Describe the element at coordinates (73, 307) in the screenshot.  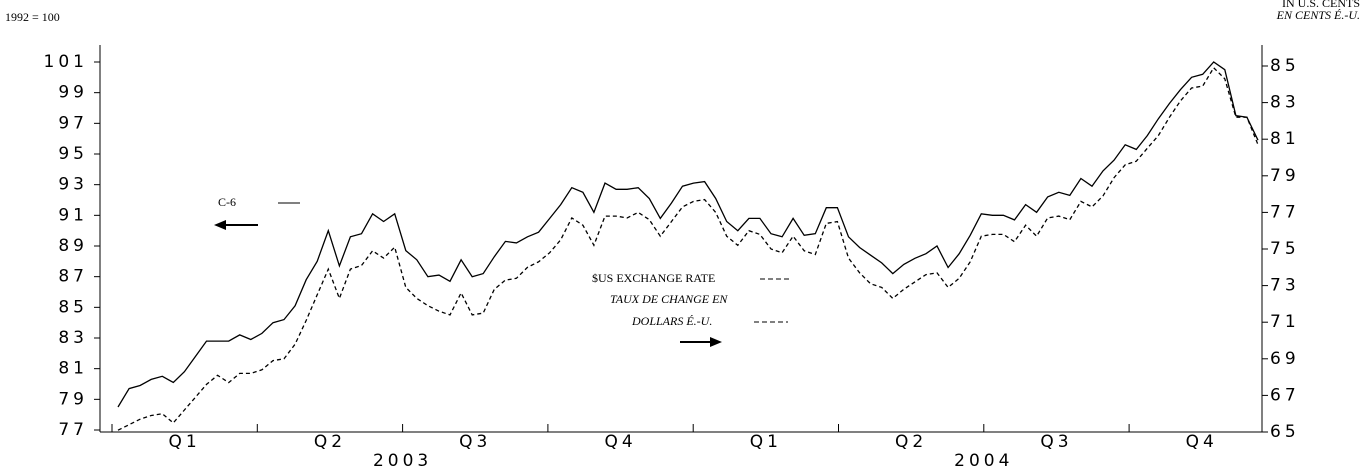
I see `y-tick-label: 85` at that location.